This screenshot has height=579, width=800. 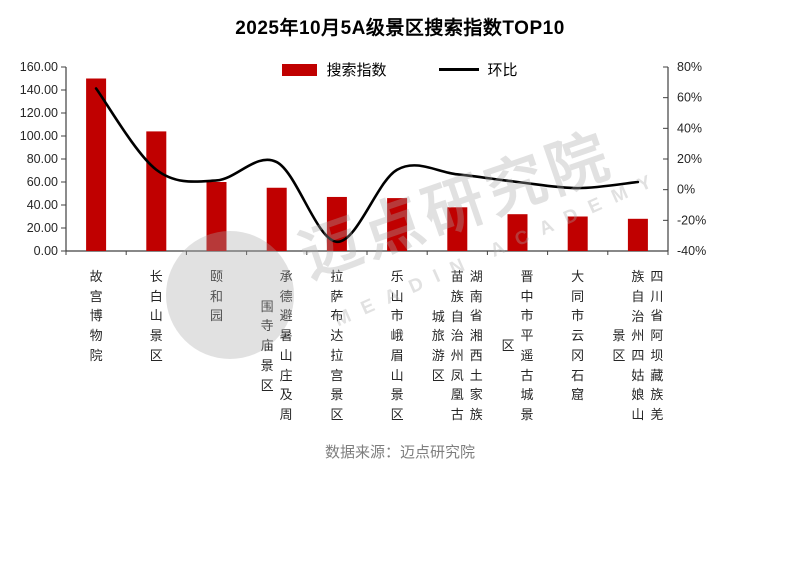 I want to click on category-label: 承德避暑山庄及周围寺庙景区, so click(x=276, y=345).